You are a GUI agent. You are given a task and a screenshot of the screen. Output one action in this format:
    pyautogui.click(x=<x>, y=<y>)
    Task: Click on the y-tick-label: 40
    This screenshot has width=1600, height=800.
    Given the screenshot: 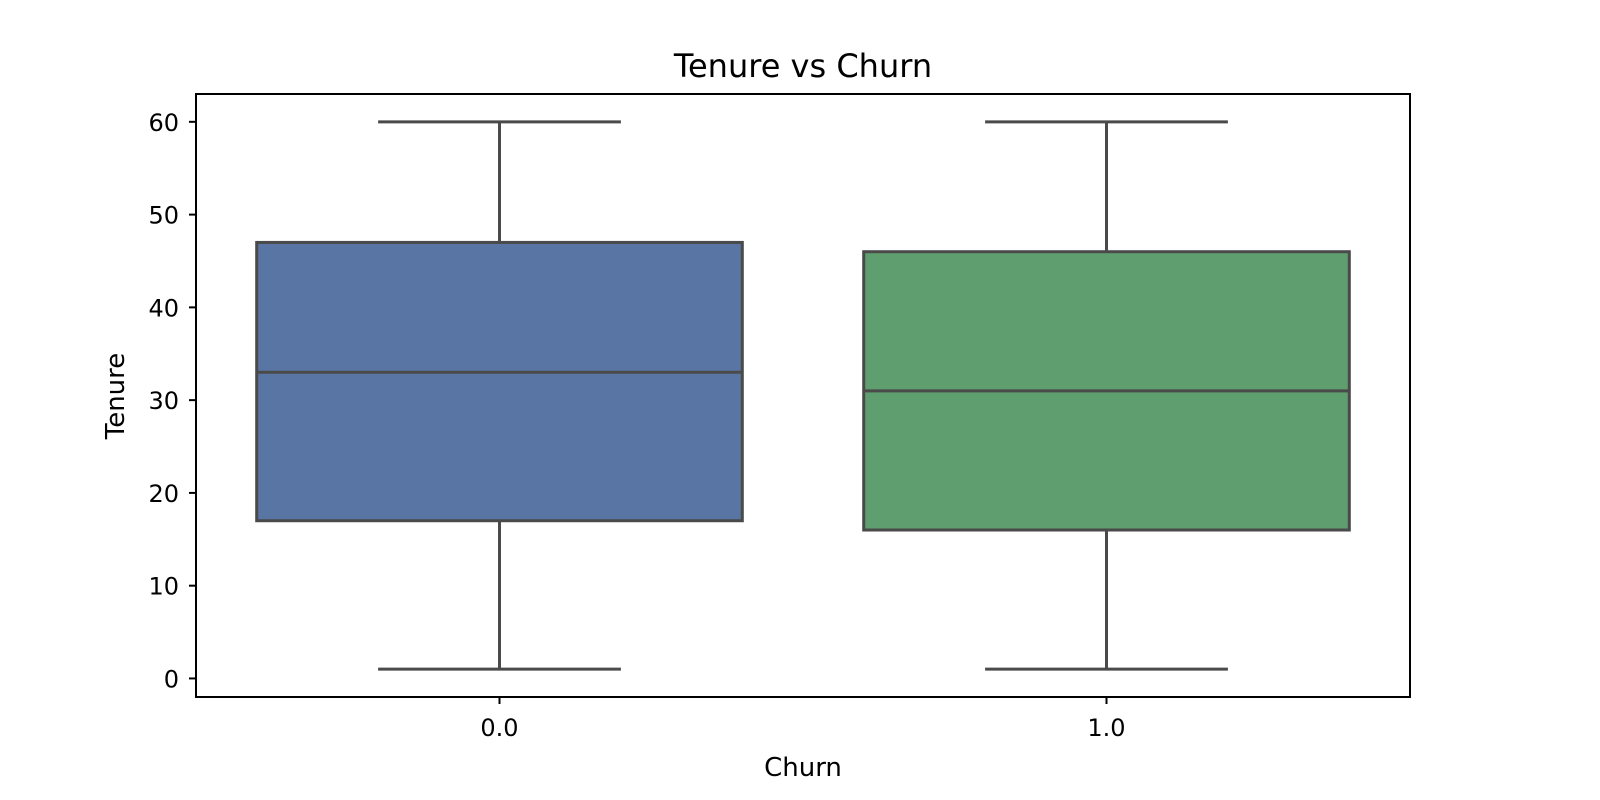 What is the action you would take?
    pyautogui.click(x=163, y=308)
    